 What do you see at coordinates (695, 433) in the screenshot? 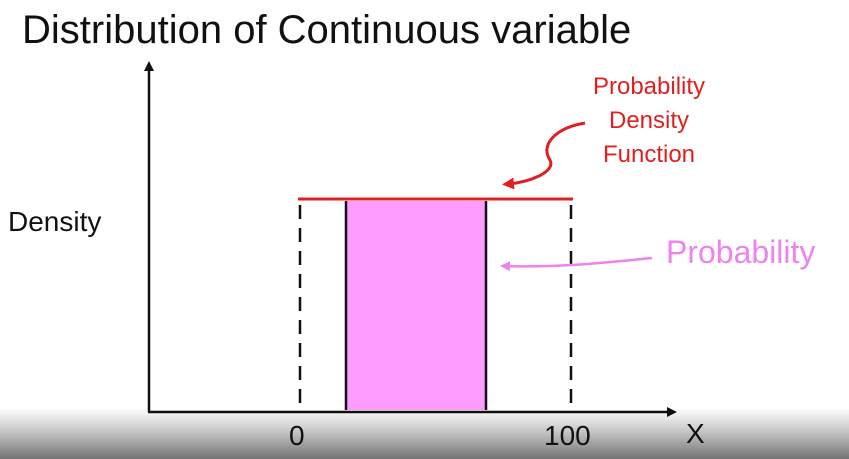
I see `x-axis-label: X` at bounding box center [695, 433].